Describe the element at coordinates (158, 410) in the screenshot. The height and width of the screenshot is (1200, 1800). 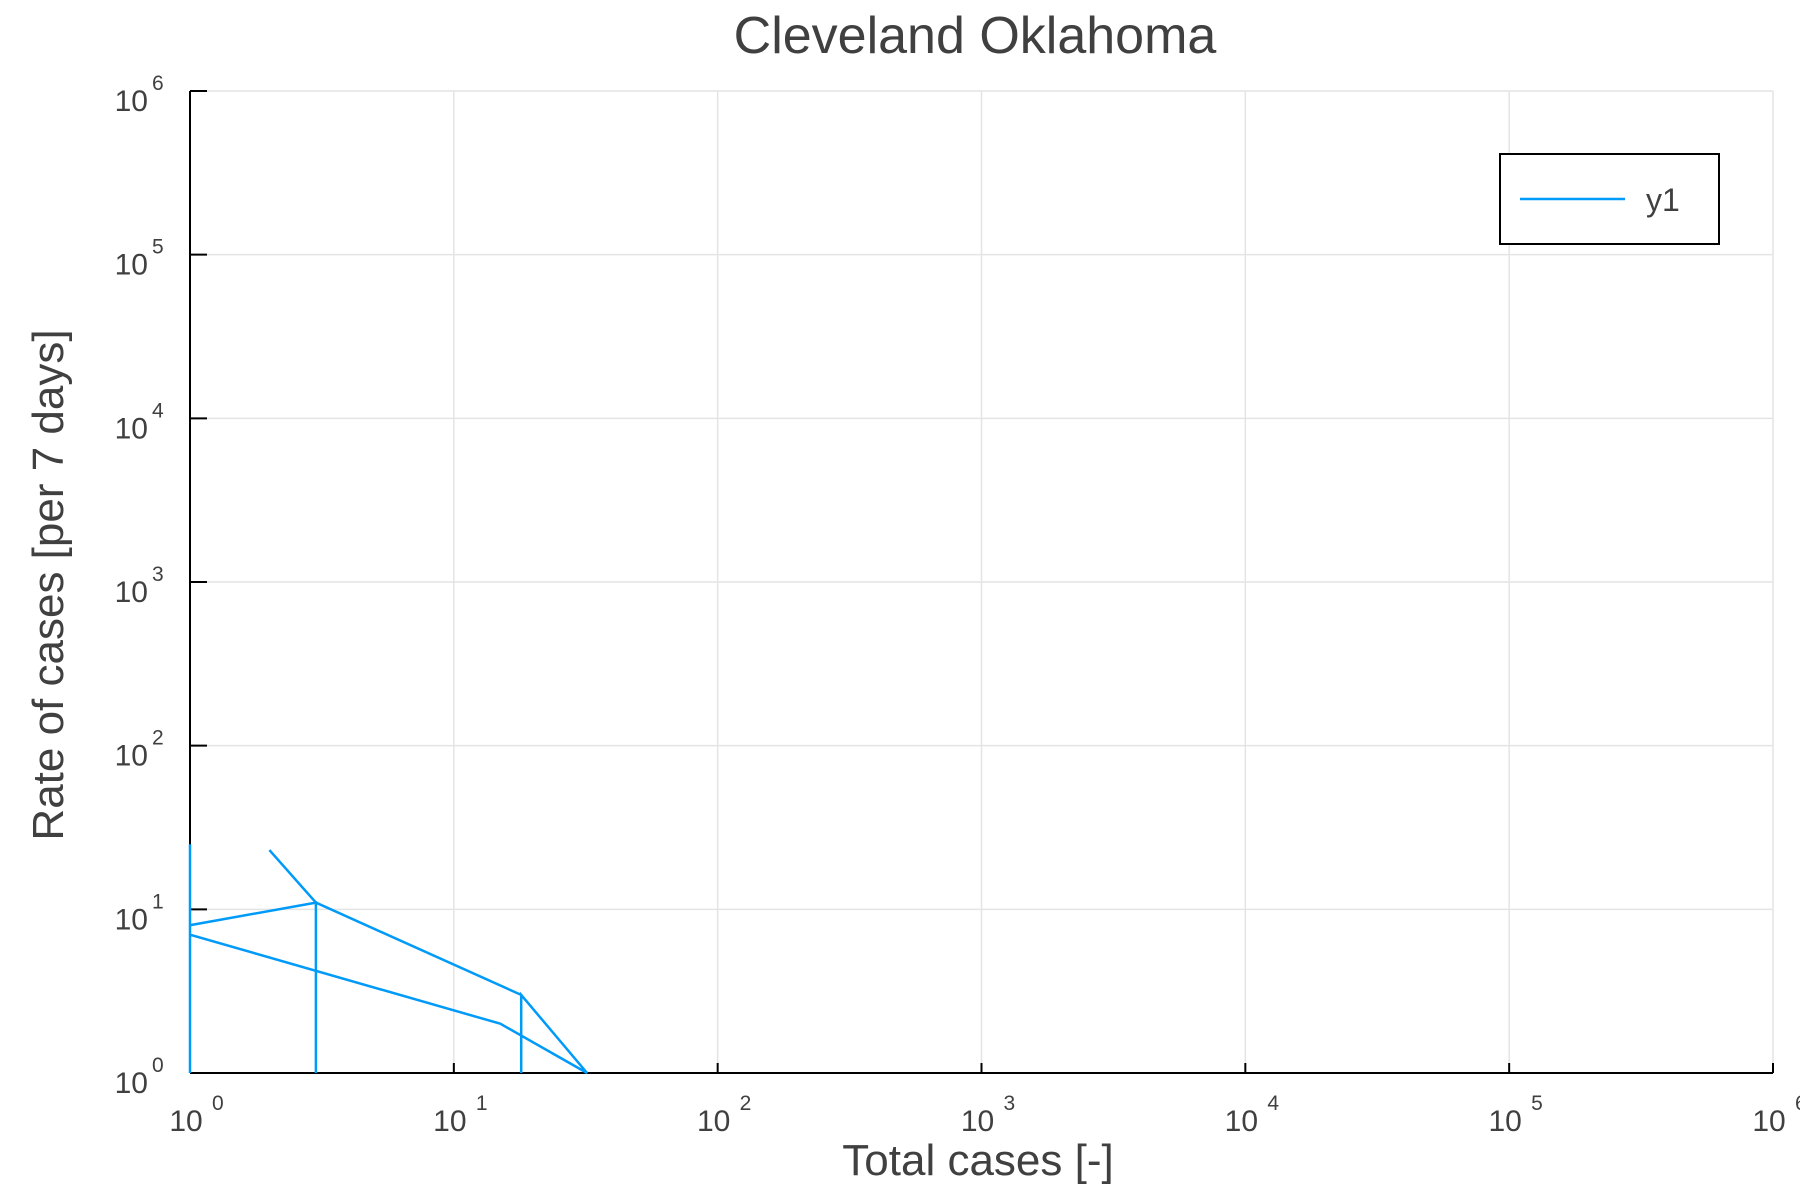
I see `y-tick-exponent: 4` at that location.